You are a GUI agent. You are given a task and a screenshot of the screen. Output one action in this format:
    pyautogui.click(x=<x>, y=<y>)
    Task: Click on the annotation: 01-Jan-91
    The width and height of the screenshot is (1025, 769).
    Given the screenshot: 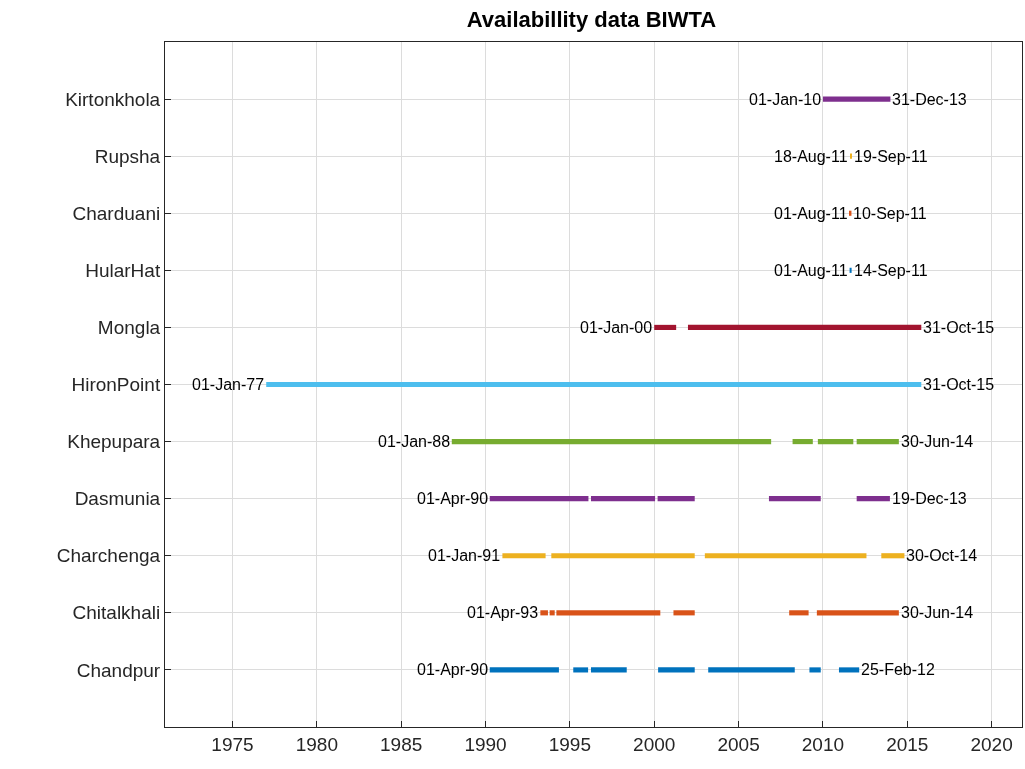 What is the action you would take?
    pyautogui.click(x=464, y=555)
    